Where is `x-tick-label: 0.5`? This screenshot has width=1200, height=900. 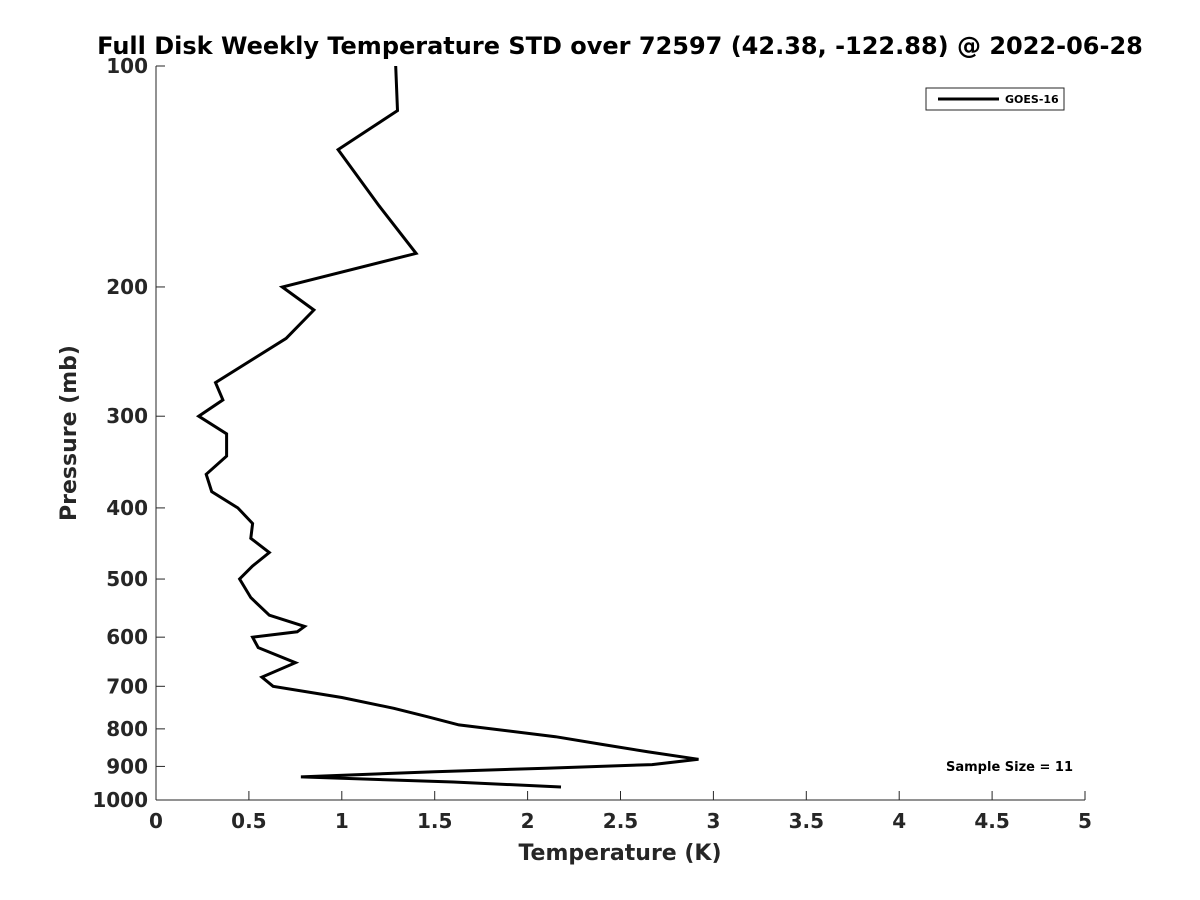 x-tick-label: 0.5 is located at coordinates (248, 821).